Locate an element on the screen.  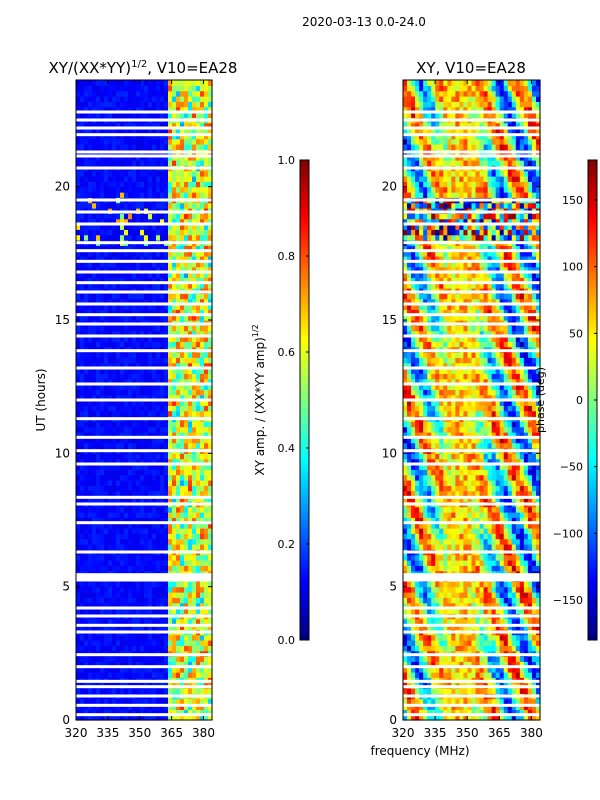
flagged-row is located at coordinates (144, 261).